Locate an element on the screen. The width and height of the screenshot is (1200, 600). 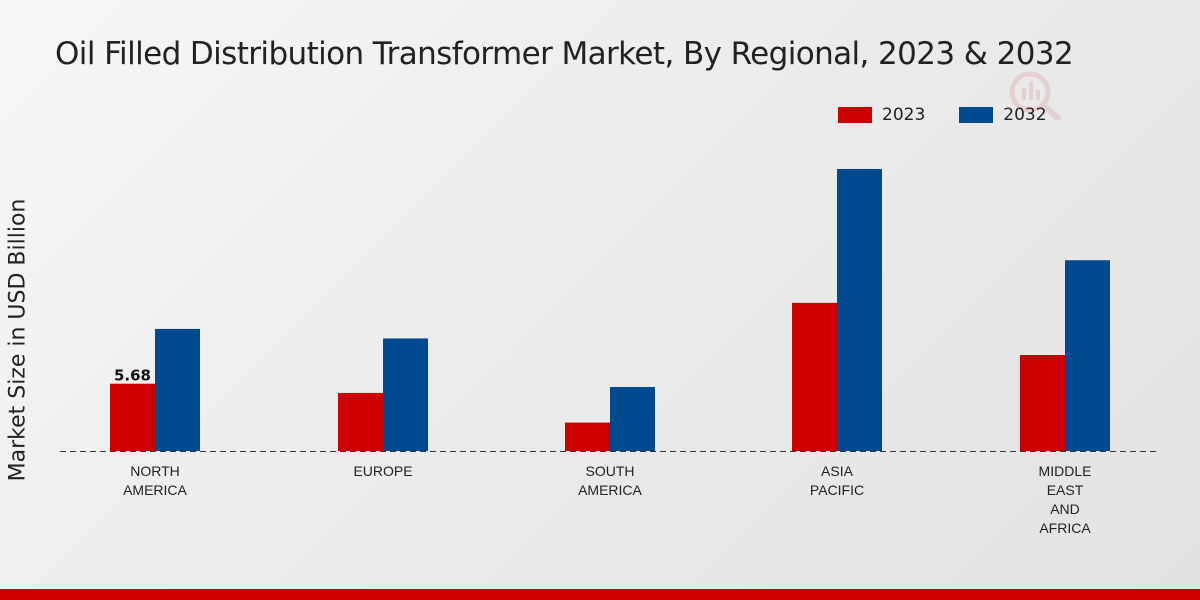
x-tick-label: MIDDLE EAST AND AFRICA is located at coordinates (1065, 499).